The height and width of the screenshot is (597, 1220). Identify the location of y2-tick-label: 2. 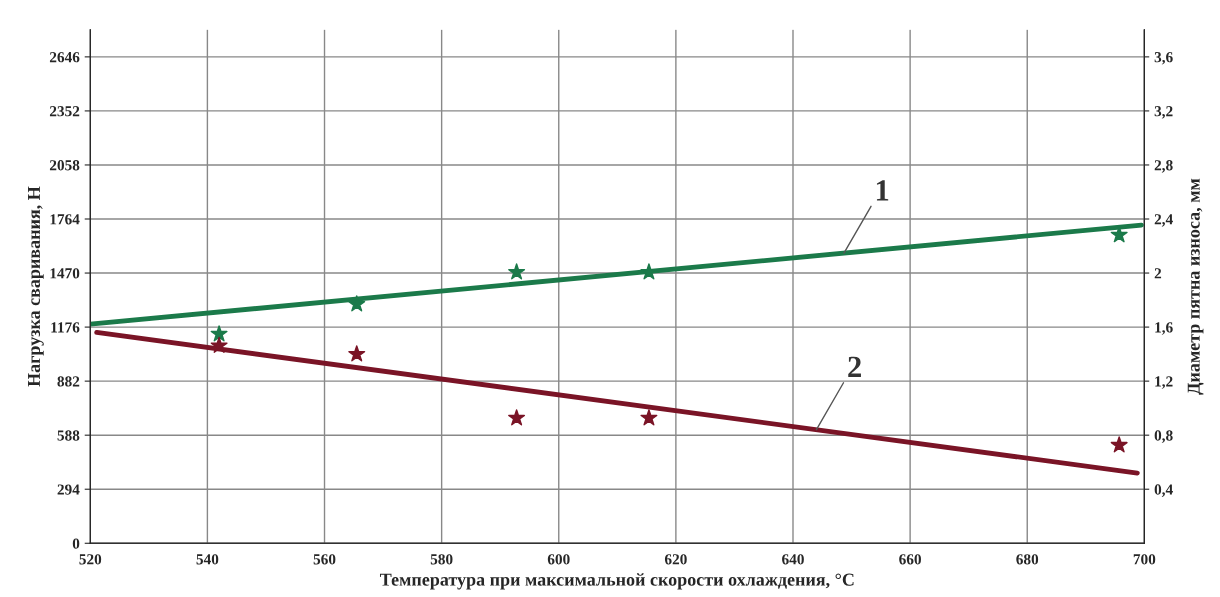
(1158, 273).